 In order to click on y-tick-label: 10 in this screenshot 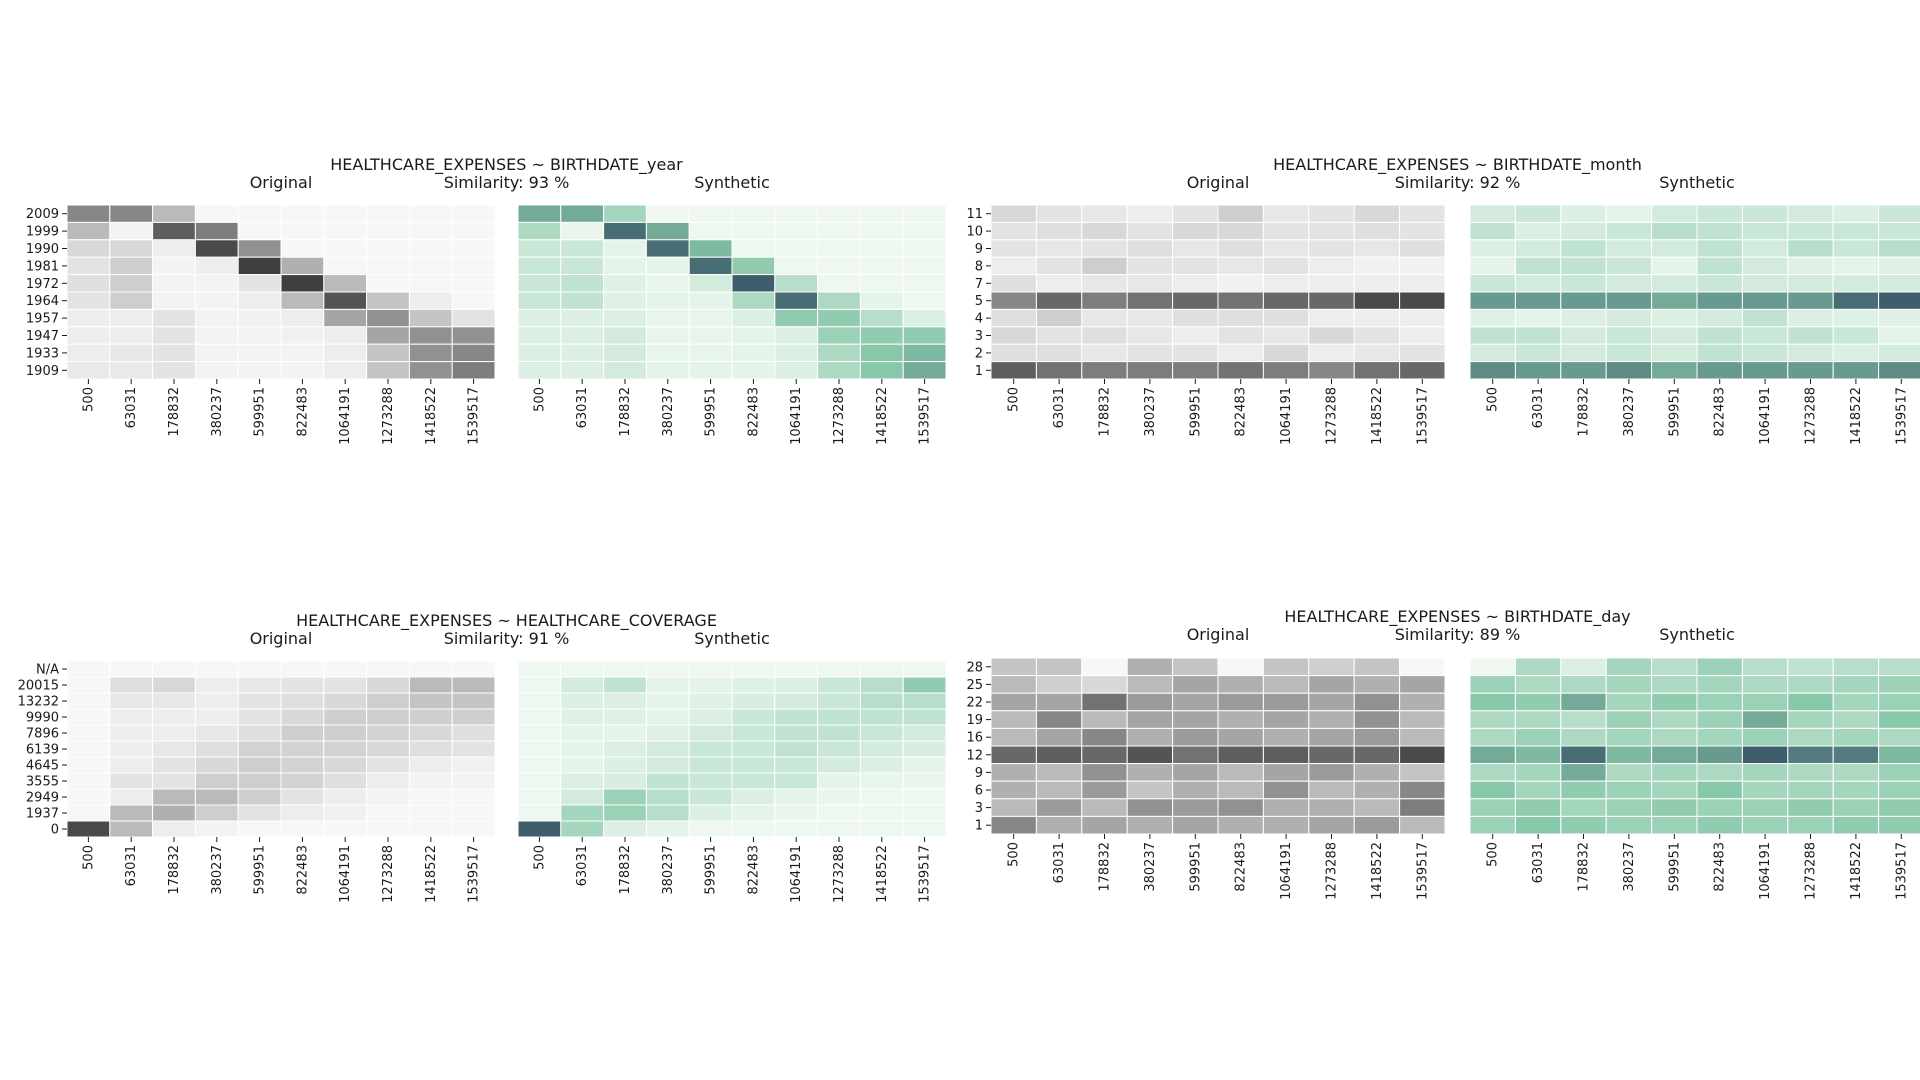, I will do `click(974, 232)`.